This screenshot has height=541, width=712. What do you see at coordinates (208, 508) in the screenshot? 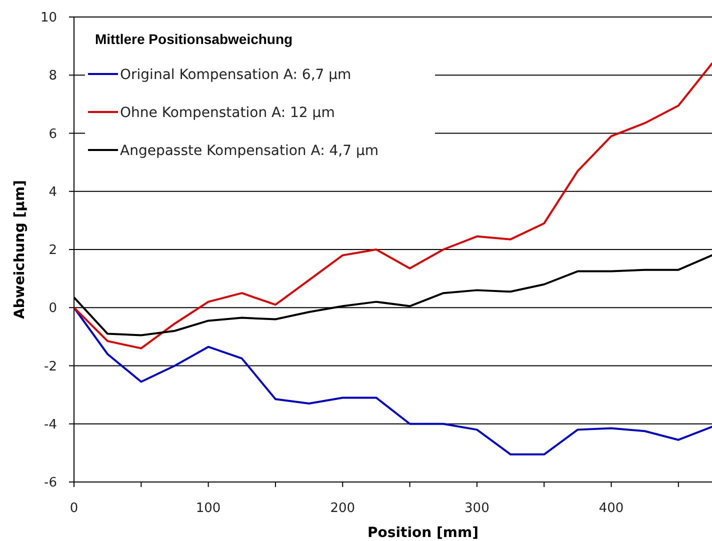
I see `x-tick-label: 100` at bounding box center [208, 508].